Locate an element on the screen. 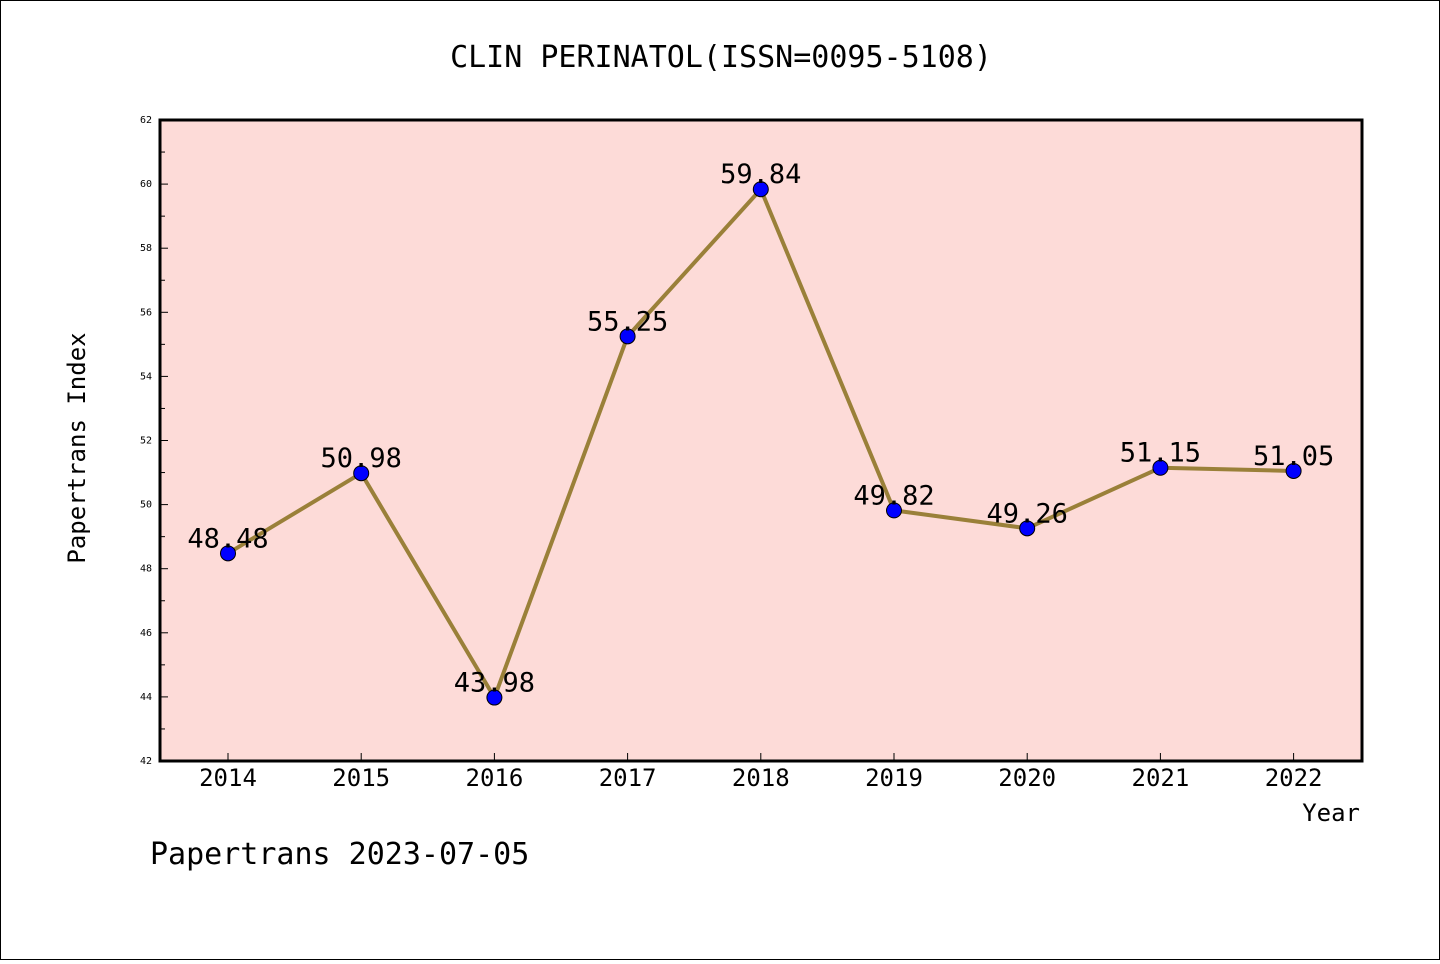  y-tick-label: 52 is located at coordinates (146, 441).